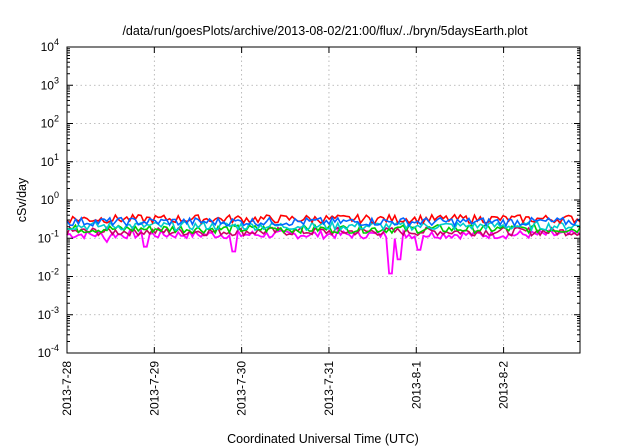 This screenshot has height=448, width=640. I want to click on y-tick-label: 10², so click(50, 122).